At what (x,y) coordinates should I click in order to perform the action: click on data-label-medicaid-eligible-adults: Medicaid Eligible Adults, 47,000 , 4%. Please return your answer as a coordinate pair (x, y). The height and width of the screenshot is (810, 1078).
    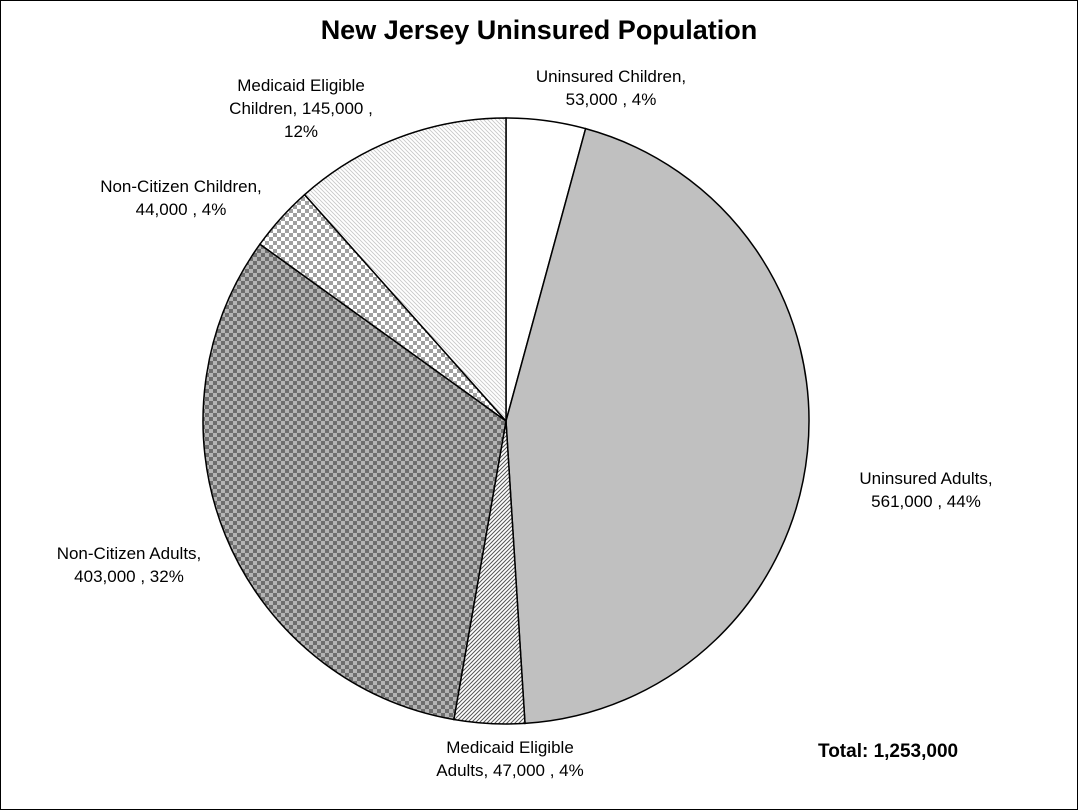
    Looking at the image, I should click on (510, 759).